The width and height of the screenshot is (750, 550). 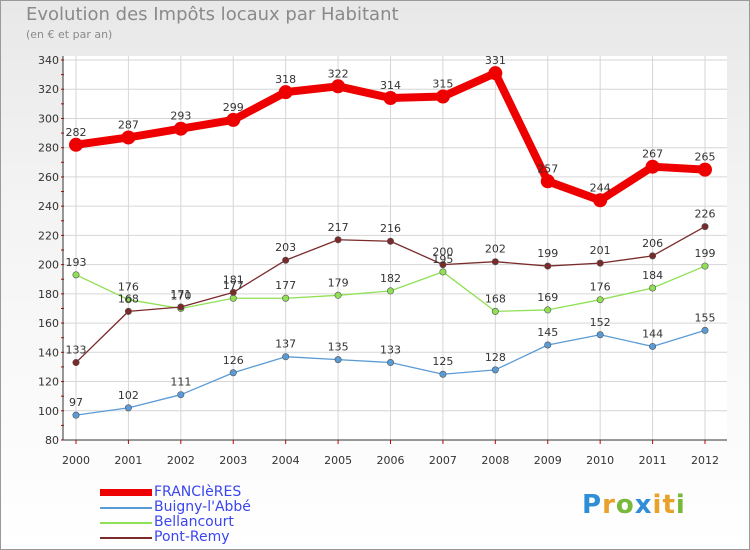 I want to click on legend-swatch-pont-remy, so click(x=126, y=538).